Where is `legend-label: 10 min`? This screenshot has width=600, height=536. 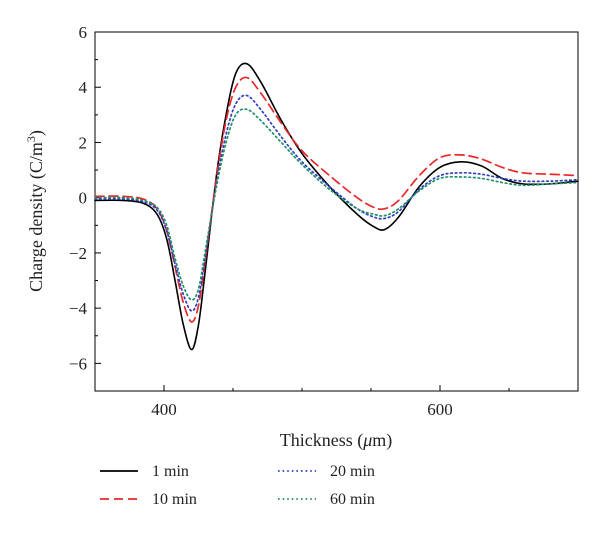
legend-label: 10 min is located at coordinates (174, 499).